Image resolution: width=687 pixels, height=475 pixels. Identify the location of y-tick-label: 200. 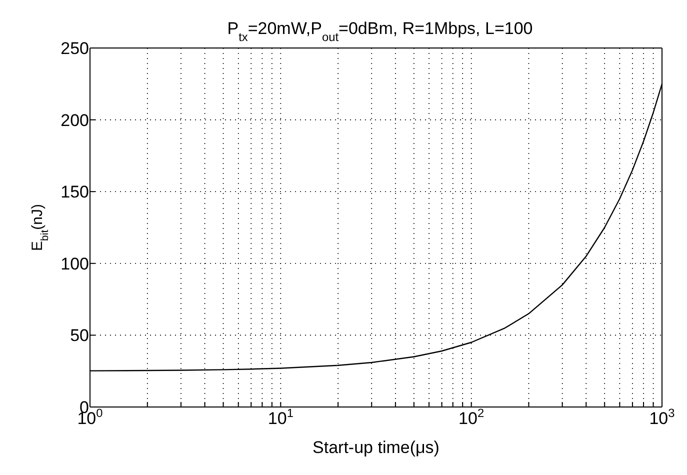
(74, 120).